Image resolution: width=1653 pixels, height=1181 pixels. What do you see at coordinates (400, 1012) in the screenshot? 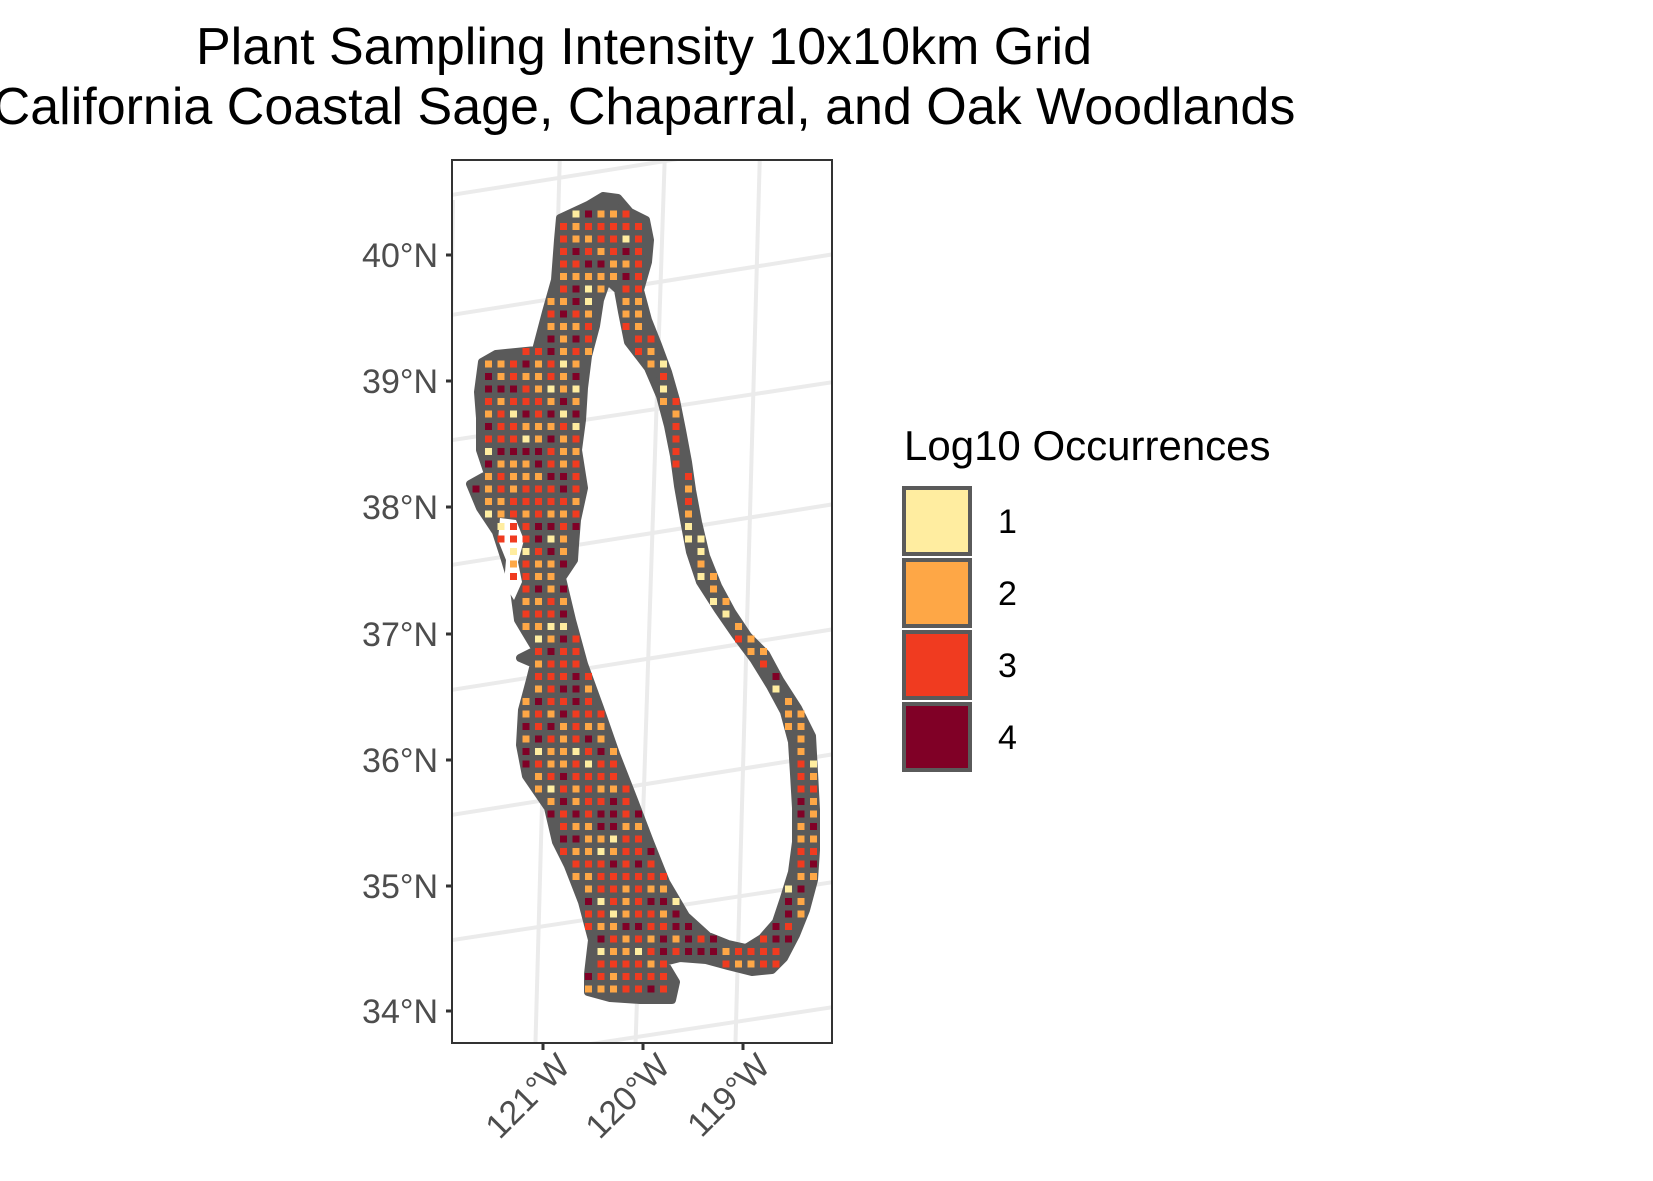
I see `y-tick-label: 34°N` at bounding box center [400, 1012].